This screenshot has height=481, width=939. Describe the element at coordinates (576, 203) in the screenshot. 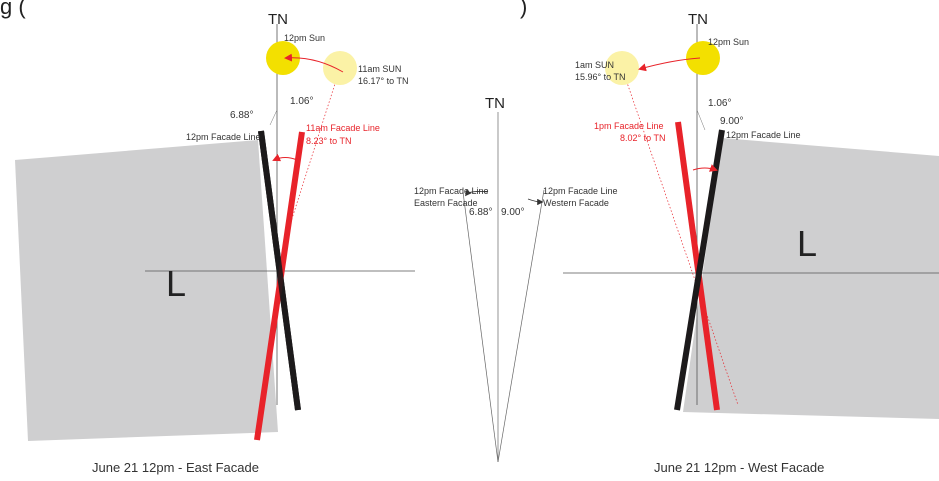

I see `western-facade-label: Western Facade` at that location.